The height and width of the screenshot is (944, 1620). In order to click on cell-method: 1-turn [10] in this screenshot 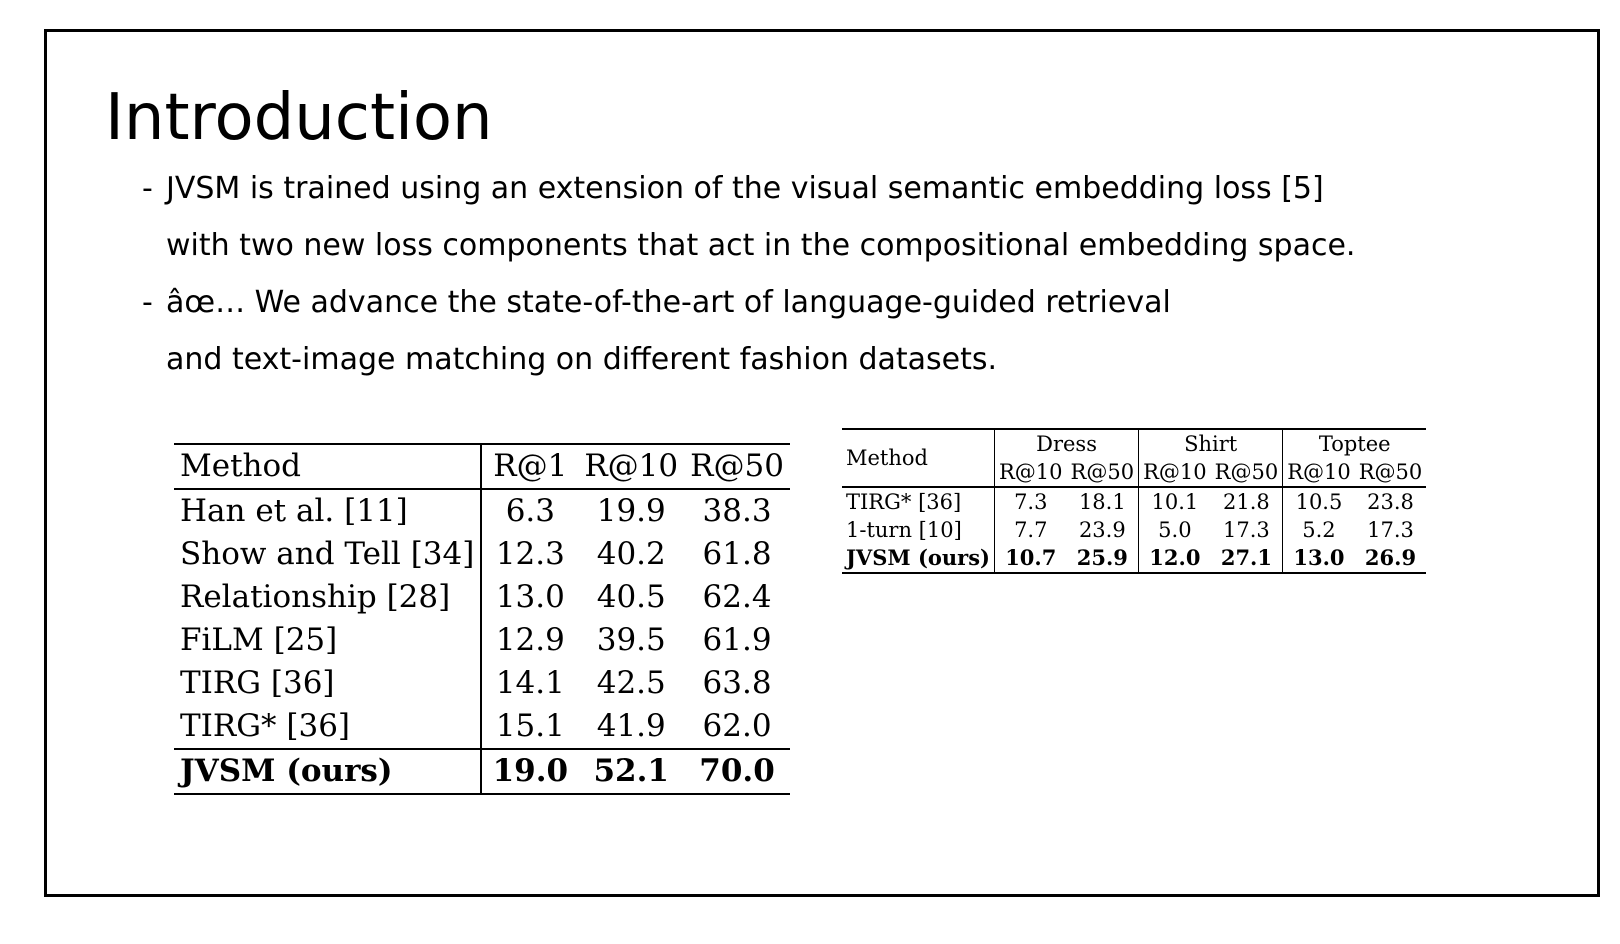, I will do `click(918, 530)`.